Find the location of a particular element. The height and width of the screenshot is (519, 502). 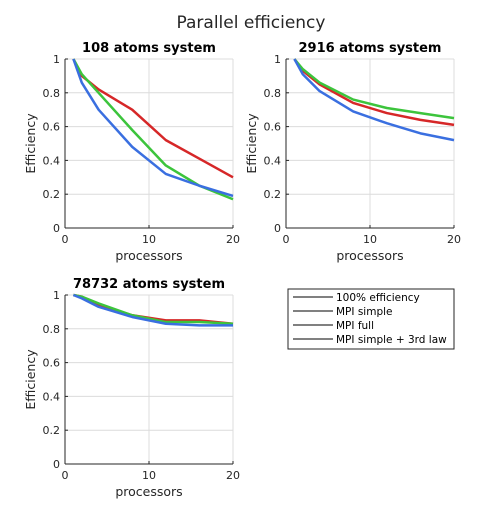

legend-label-4: MPI simple + 3rd law is located at coordinates (391, 340).